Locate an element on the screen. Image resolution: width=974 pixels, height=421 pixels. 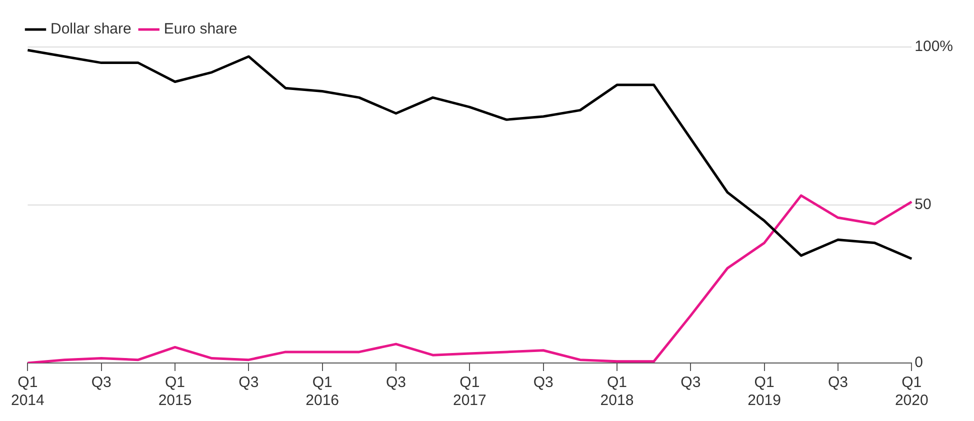
x-tick-label: Q1 2020 is located at coordinates (911, 392).